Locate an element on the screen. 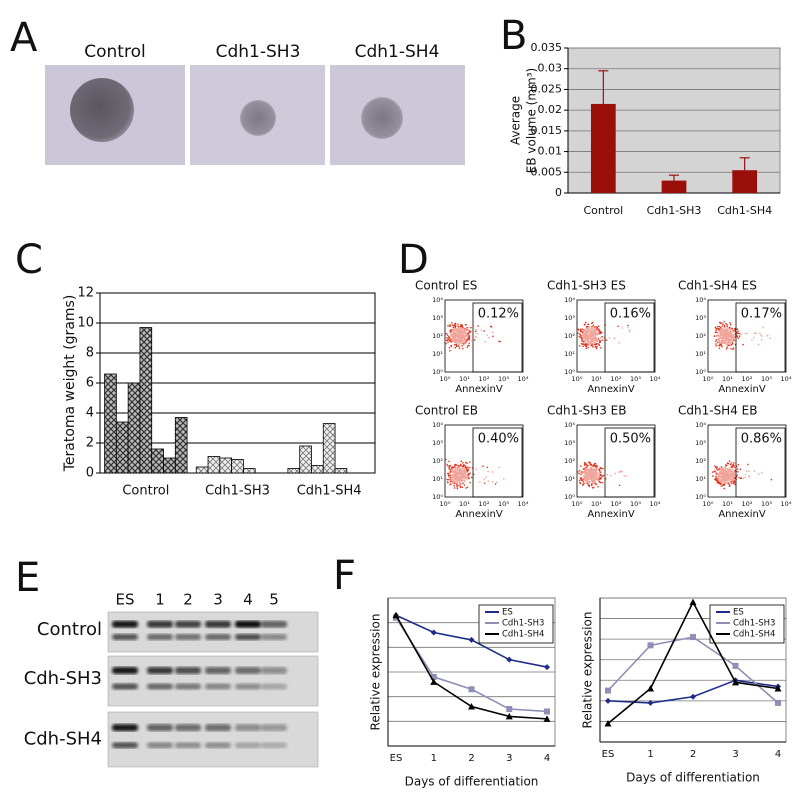  y-tick-label: 10⁰ is located at coordinates (700, 372).